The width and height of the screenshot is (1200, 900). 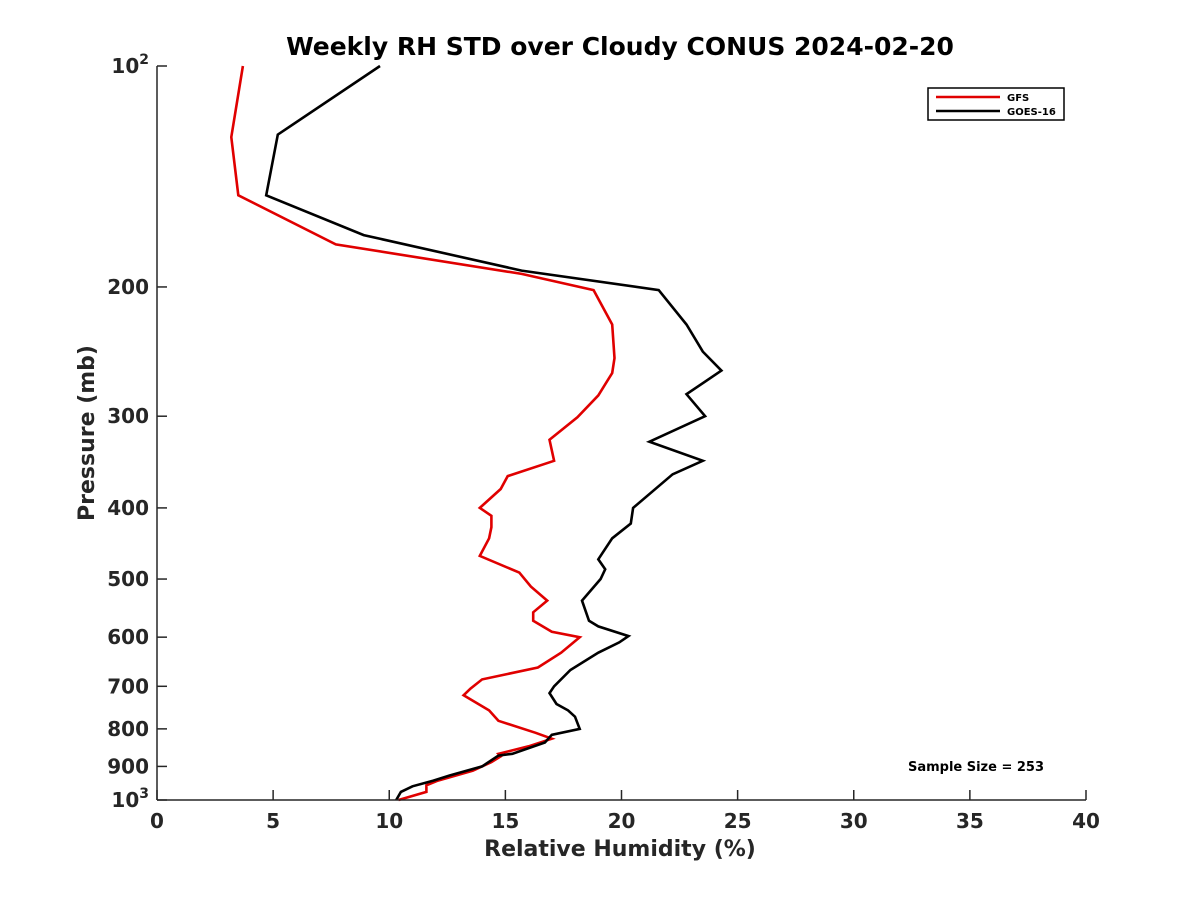 I want to click on y-tick-label: 900, so click(x=128, y=766).